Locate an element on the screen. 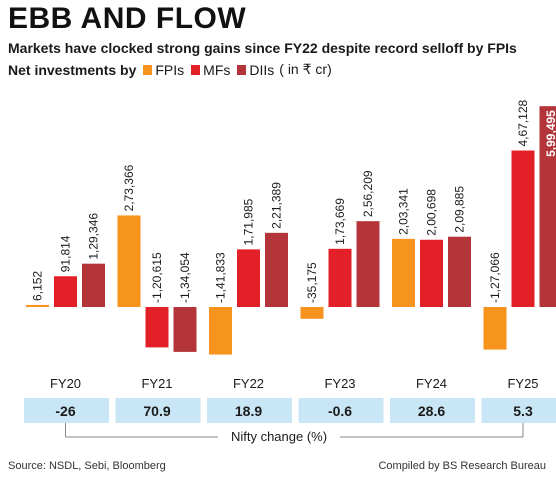  value-label-fpis-fy24: 2,03,341 is located at coordinates (404, 211).